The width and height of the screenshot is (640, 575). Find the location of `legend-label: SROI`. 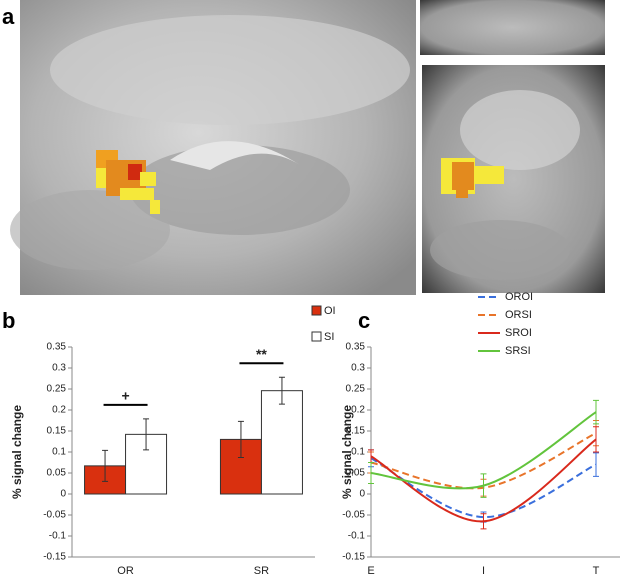

legend-label: SROI is located at coordinates (518, 333).